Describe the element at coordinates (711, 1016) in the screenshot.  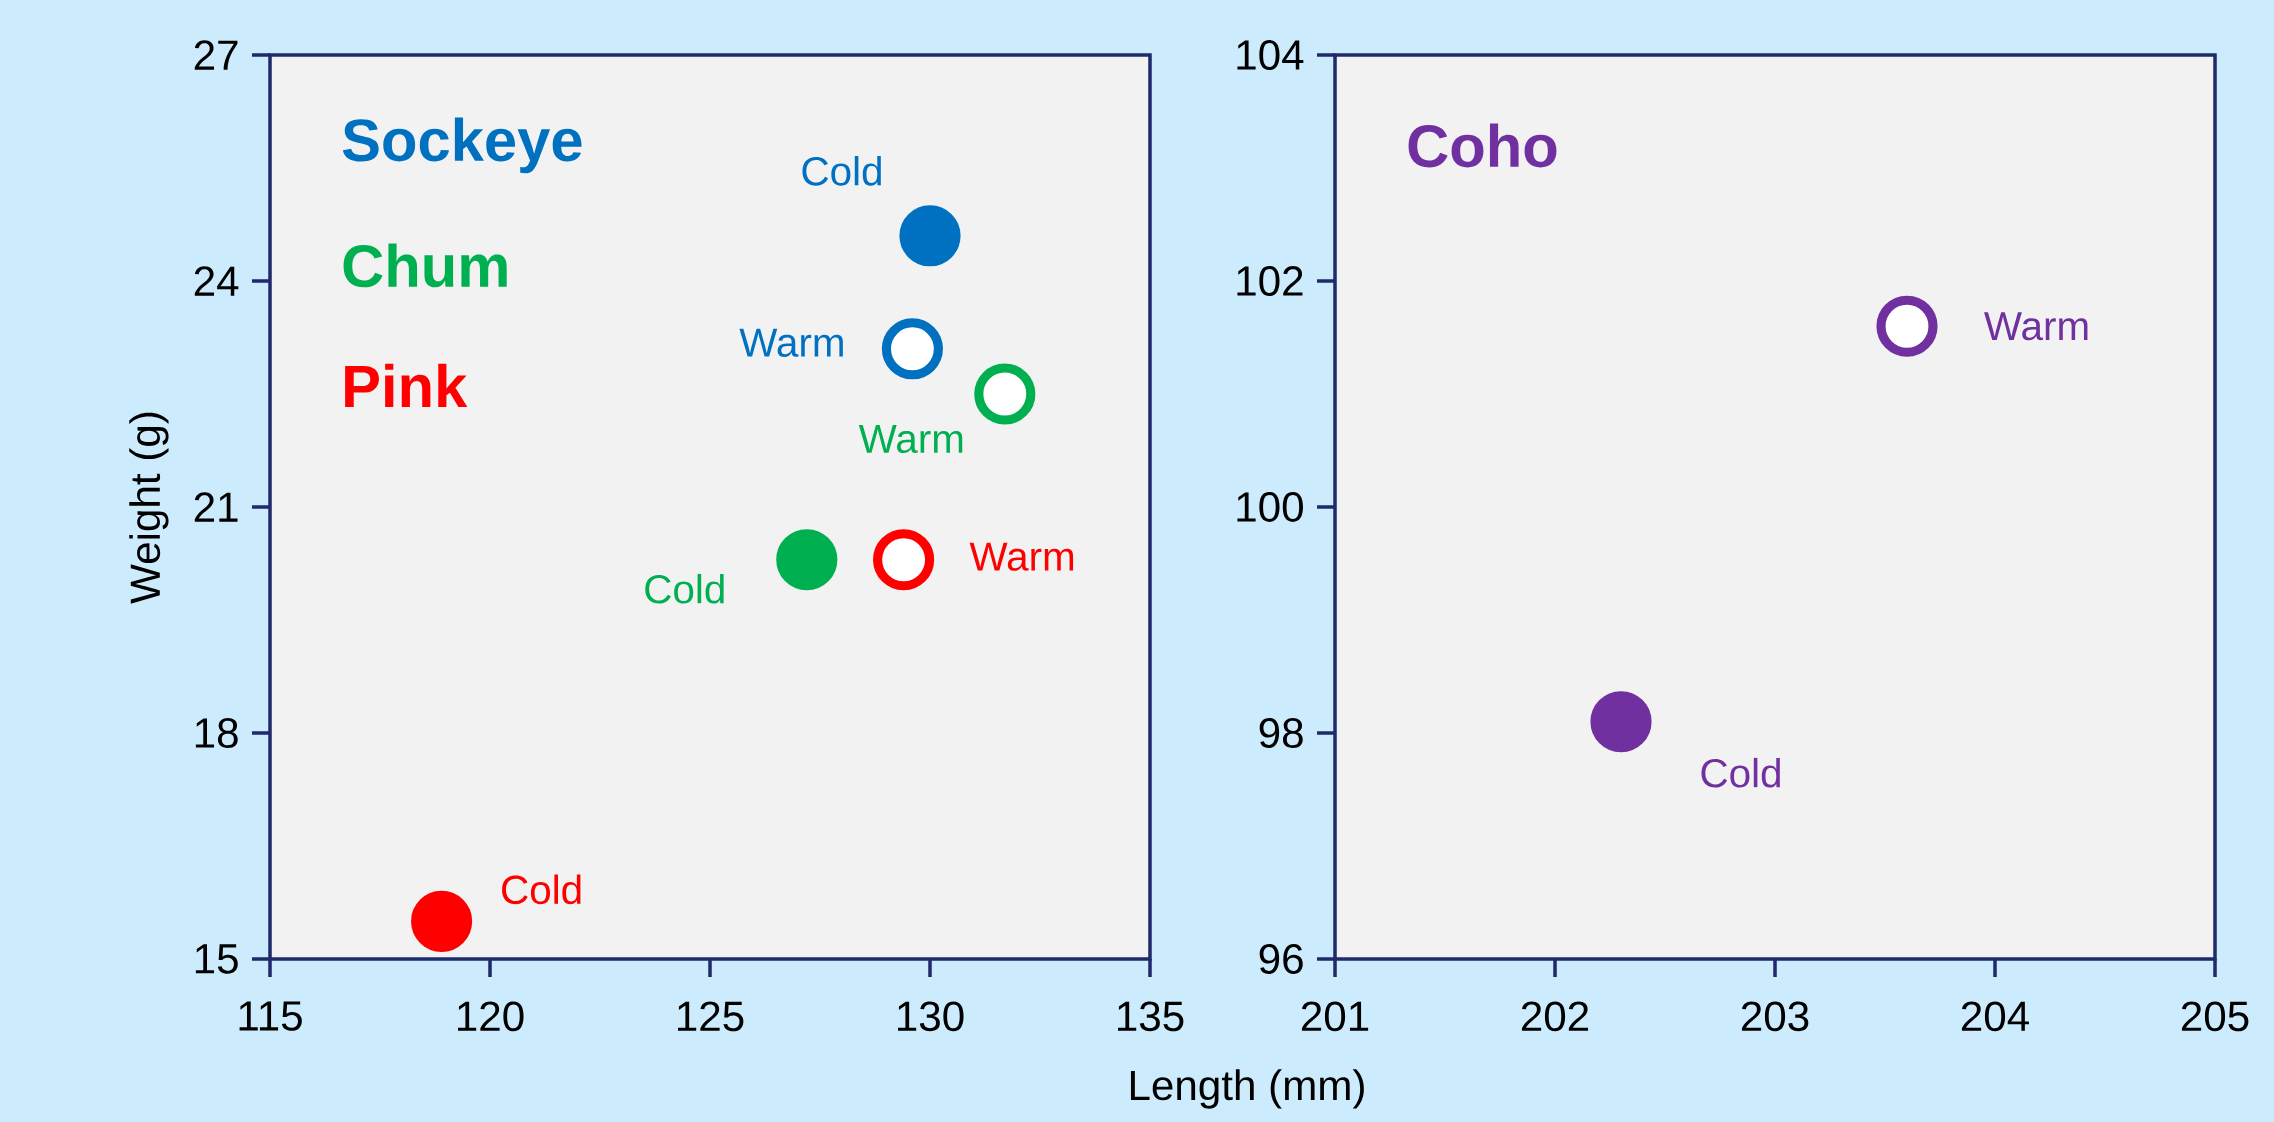
I see `x-tick-label: 125` at that location.